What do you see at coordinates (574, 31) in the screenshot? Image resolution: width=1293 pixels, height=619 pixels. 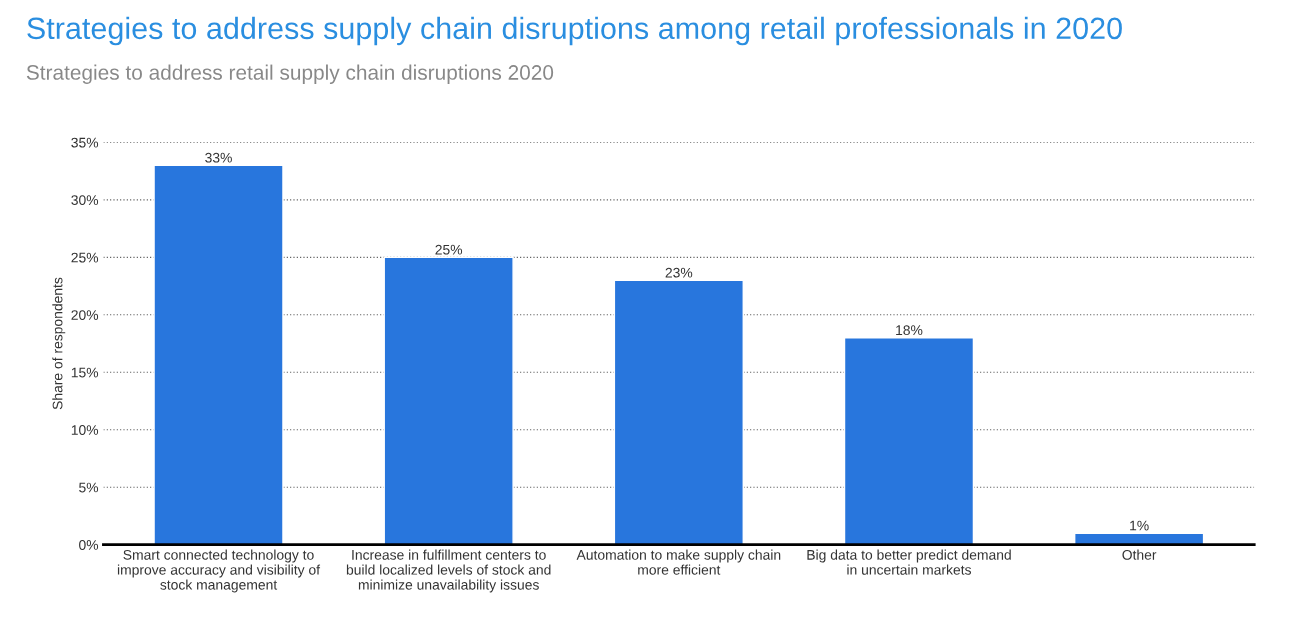 I see `chart-title: Strategies to address supply chain disruptions among retail professionals in 2020` at bounding box center [574, 31].